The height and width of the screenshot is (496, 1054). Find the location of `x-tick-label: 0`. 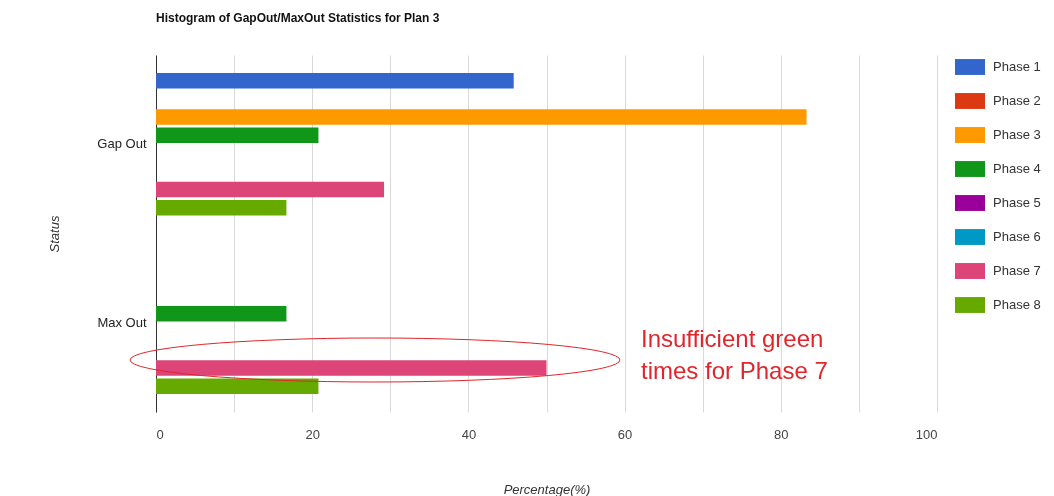

x-tick-label: 0 is located at coordinates (160, 434).